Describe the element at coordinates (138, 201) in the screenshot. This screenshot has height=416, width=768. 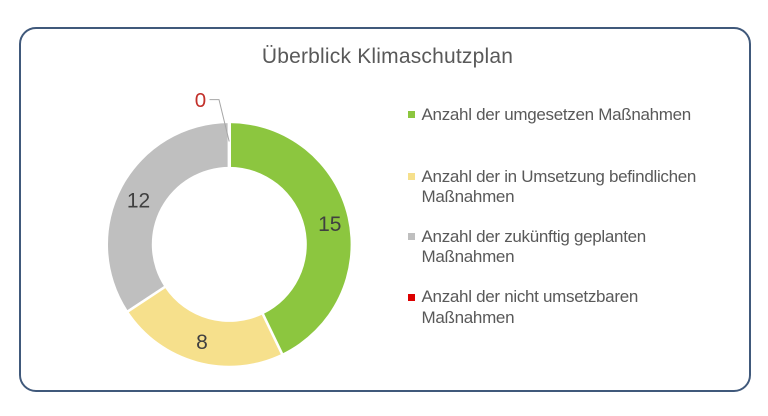
I see `svg-text: 12` at that location.